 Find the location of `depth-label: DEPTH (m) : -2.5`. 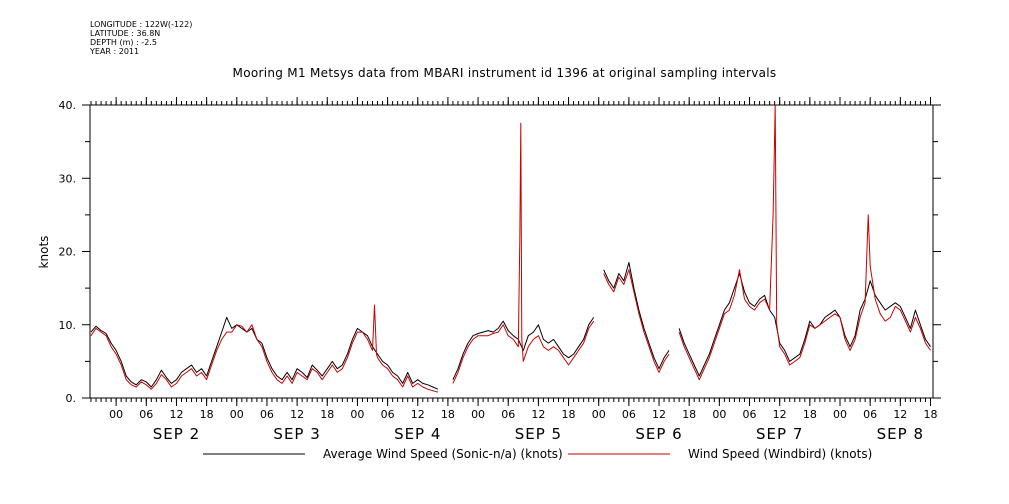

depth-label: DEPTH (m) : -2.5 is located at coordinates (123, 42).